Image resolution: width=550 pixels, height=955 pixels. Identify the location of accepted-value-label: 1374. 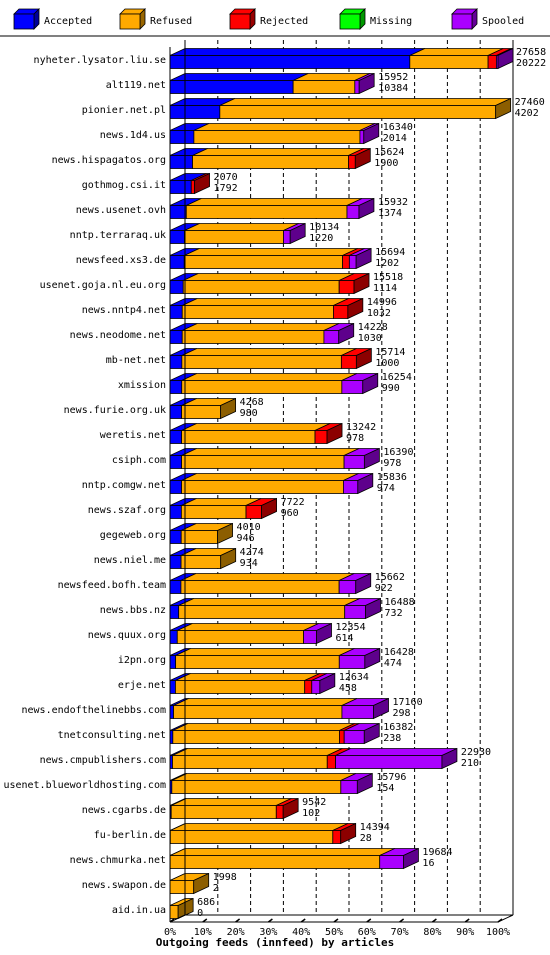
(390, 213).